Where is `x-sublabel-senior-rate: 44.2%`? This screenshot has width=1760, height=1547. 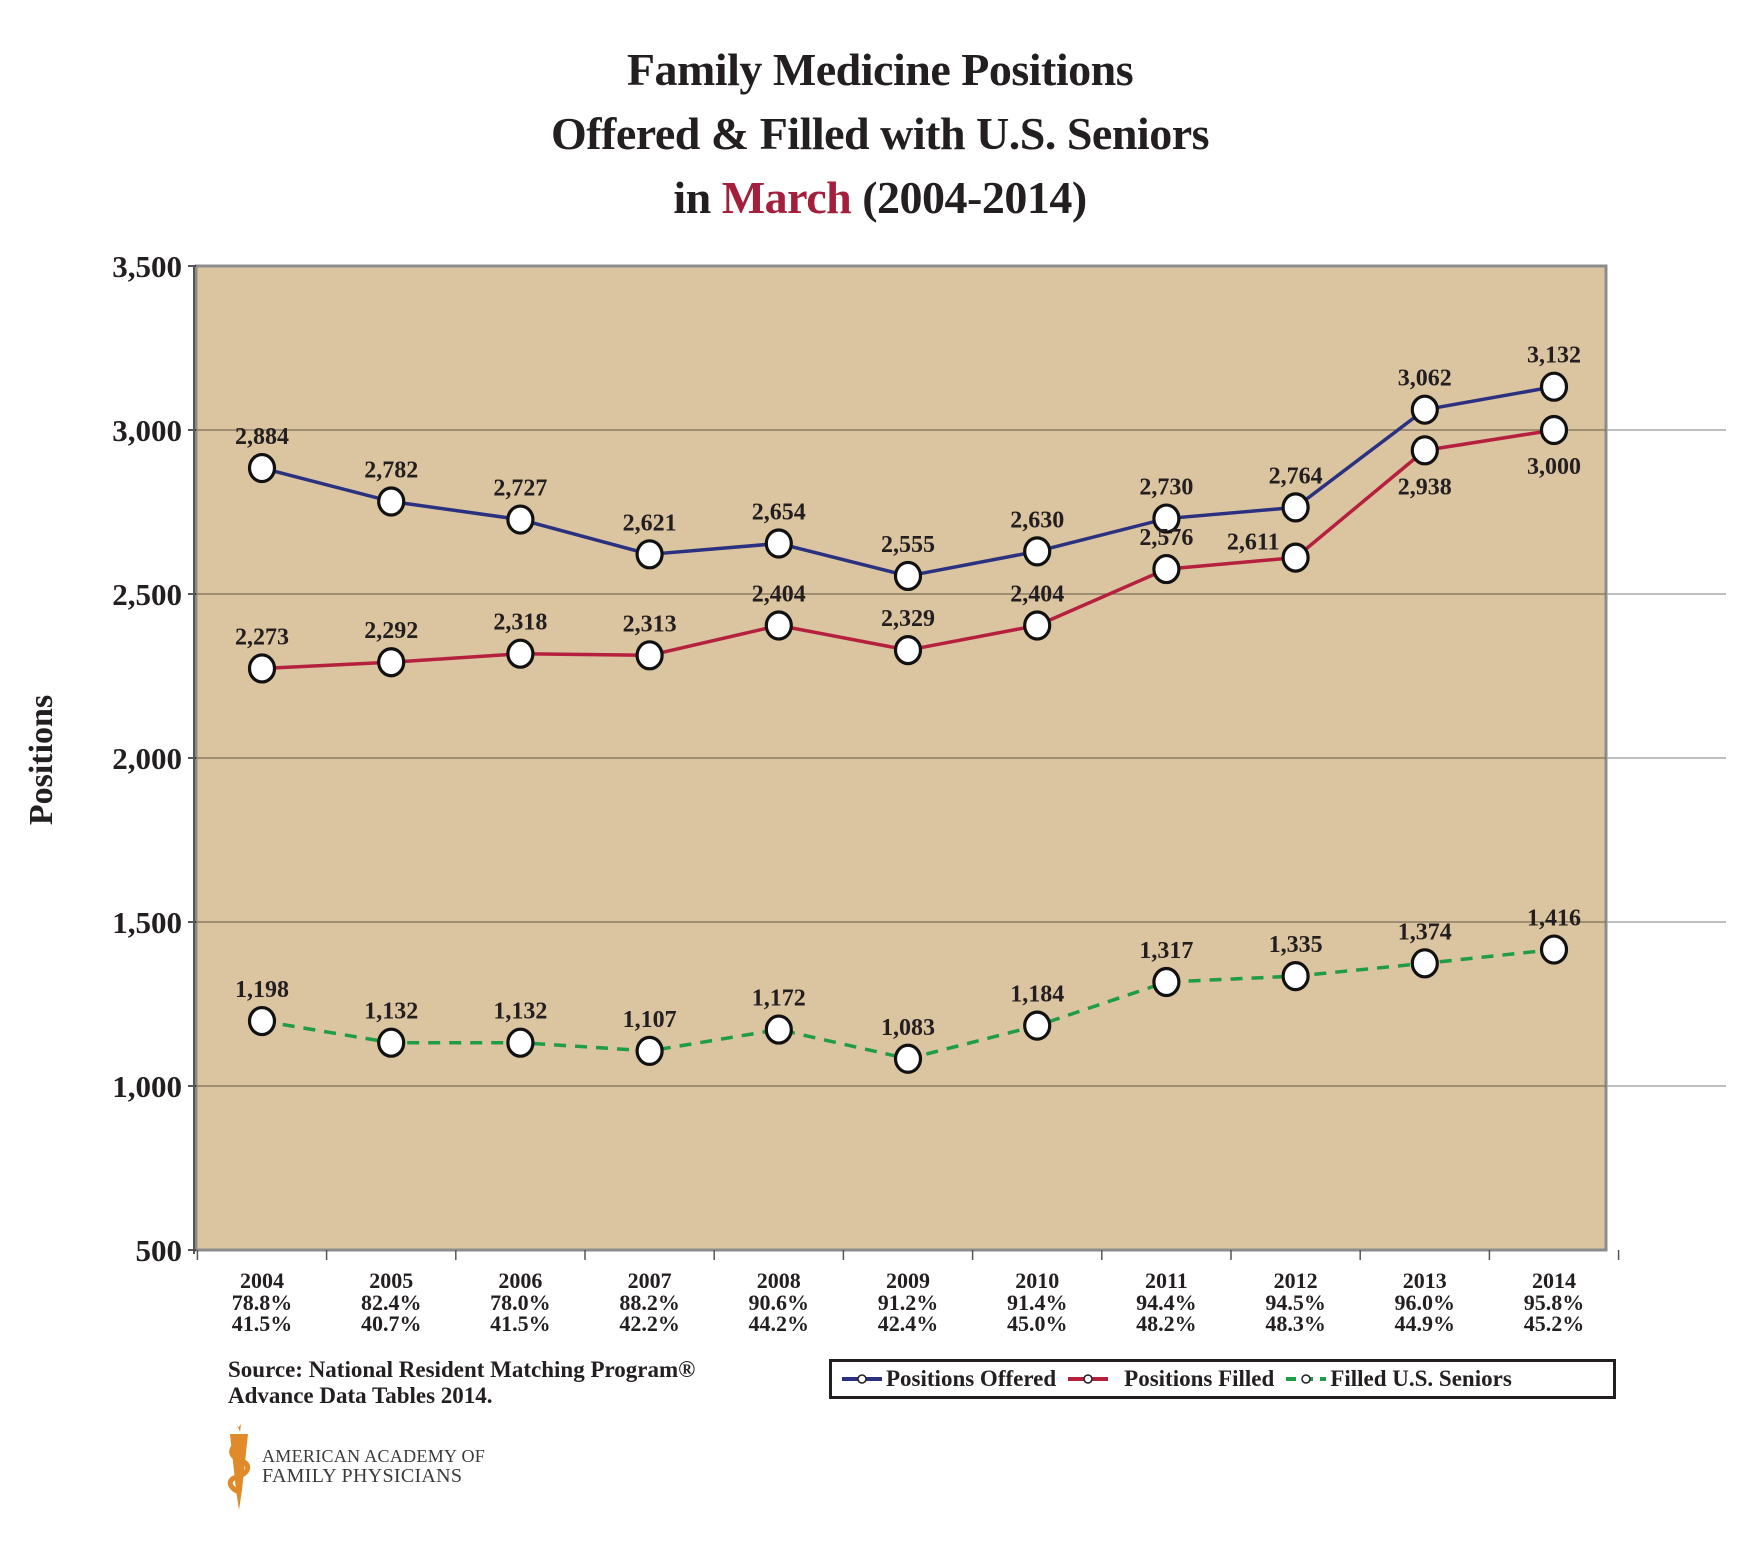
x-sublabel-senior-rate: 44.2% is located at coordinates (779, 1323).